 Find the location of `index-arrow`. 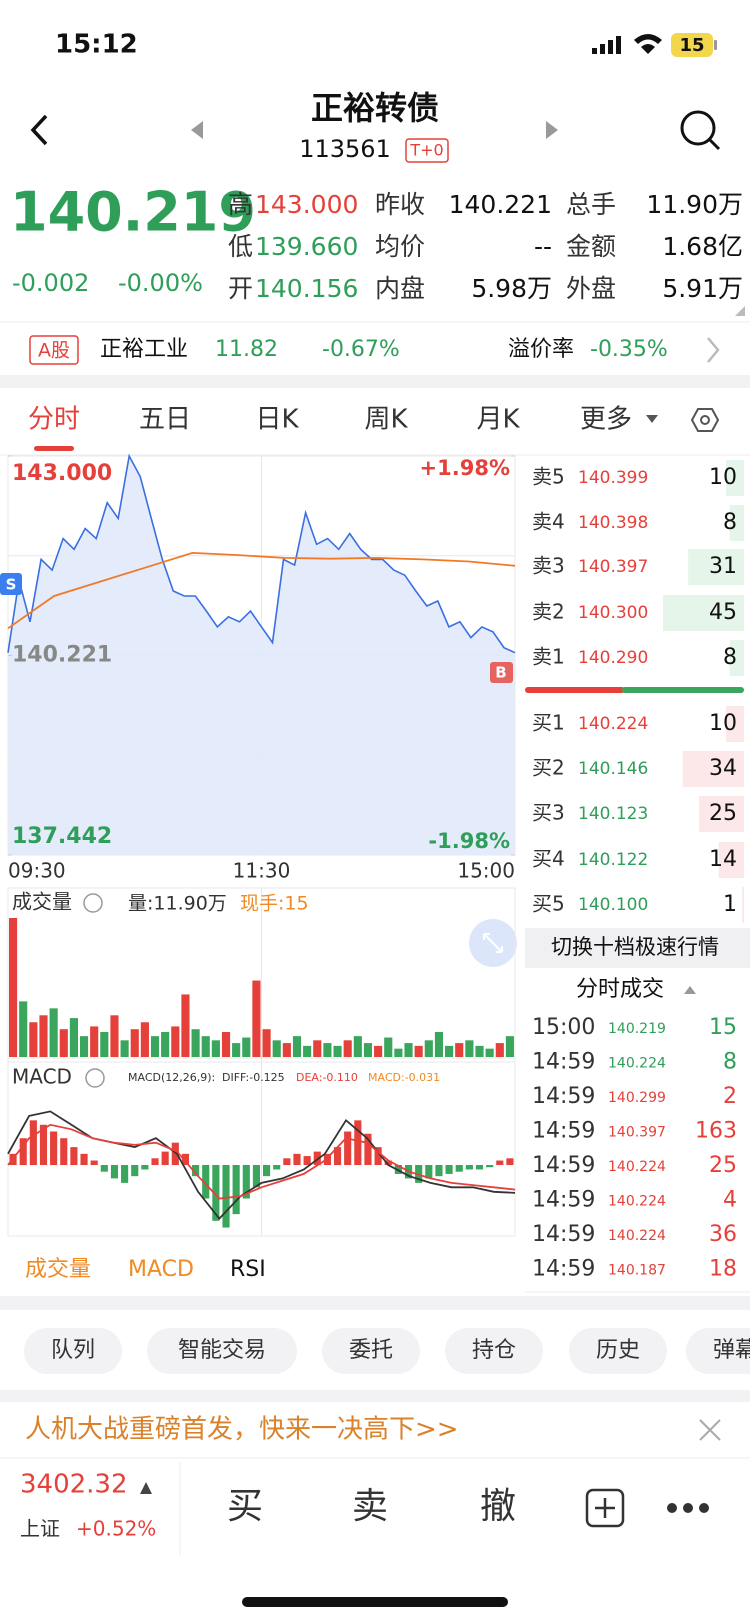

index-arrow is located at coordinates (146, 1488).